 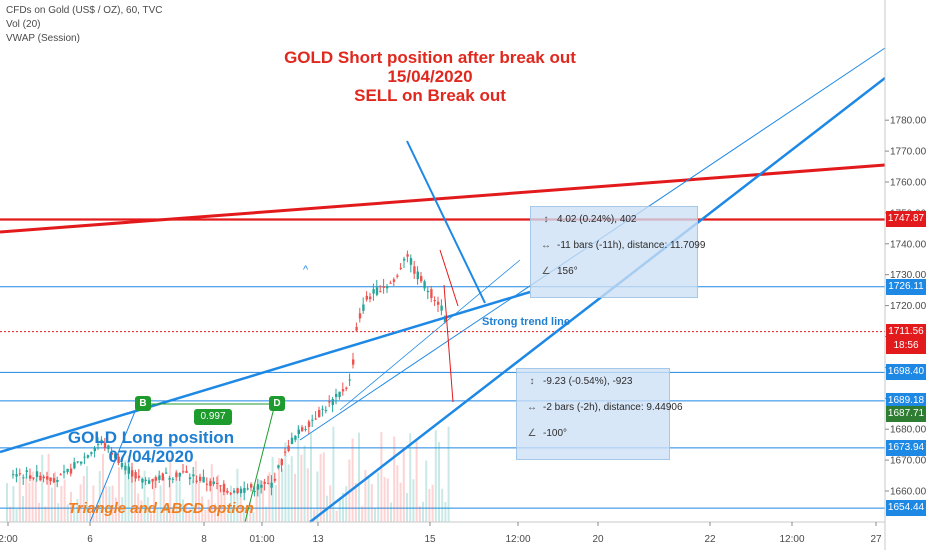 I want to click on x-tick-label: 8, so click(x=204, y=539).